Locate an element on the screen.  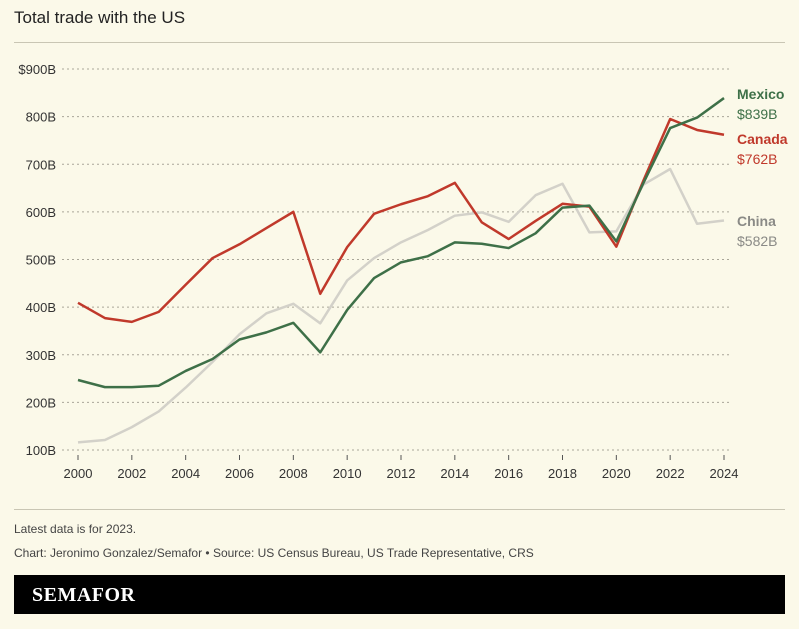
chart-title: Total trade with the US is located at coordinates (100, 17).